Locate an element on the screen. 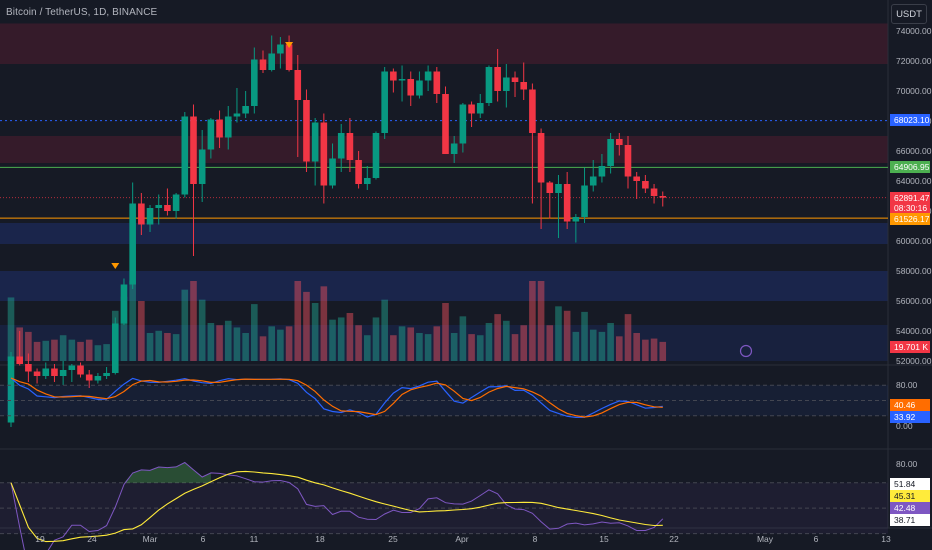 The width and height of the screenshot is (932, 550). osc1-axis-label: 80.00 is located at coordinates (907, 385).